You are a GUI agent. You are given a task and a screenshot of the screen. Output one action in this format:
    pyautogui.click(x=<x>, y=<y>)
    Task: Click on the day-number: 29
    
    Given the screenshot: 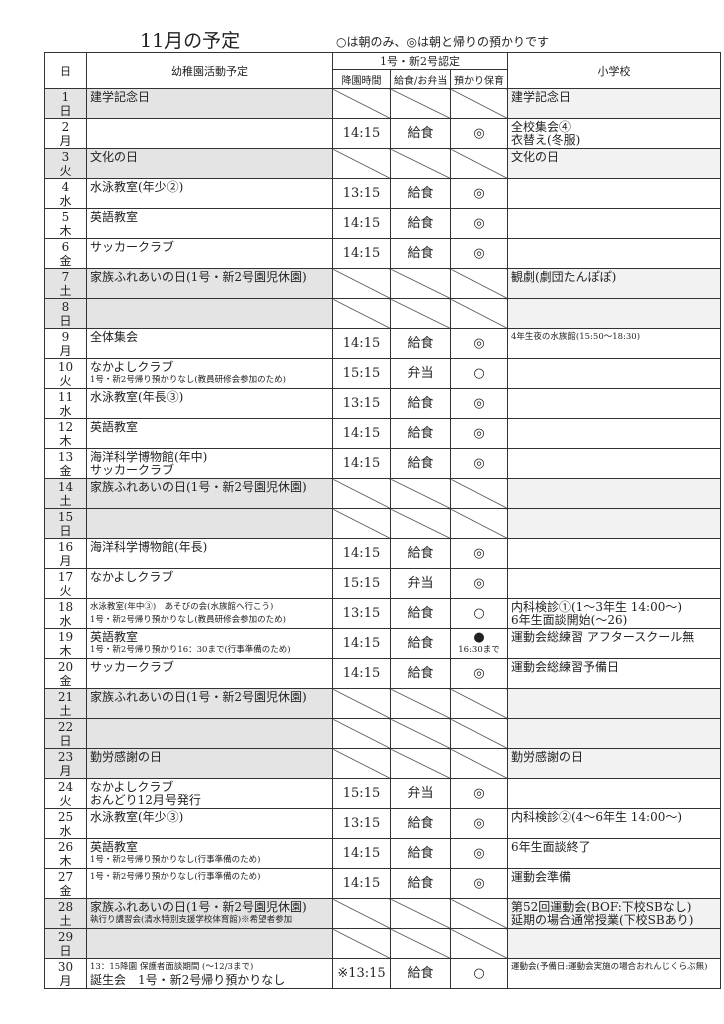 What is the action you would take?
    pyautogui.click(x=65, y=936)
    